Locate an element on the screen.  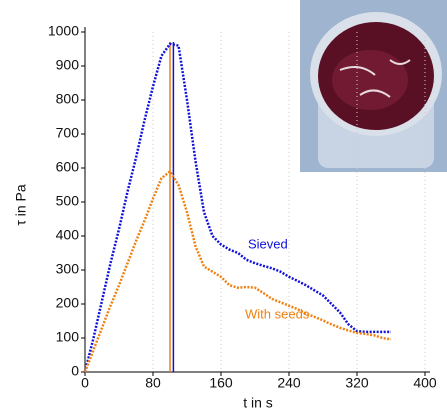
y-tick-label: 0 is located at coordinates (75, 371).